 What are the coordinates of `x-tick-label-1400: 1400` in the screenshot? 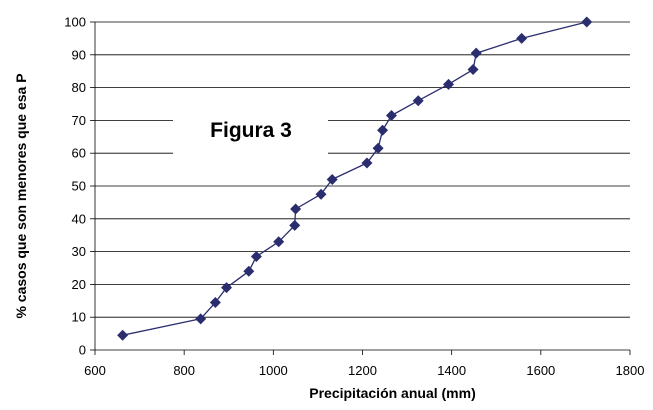 It's located at (451, 370).